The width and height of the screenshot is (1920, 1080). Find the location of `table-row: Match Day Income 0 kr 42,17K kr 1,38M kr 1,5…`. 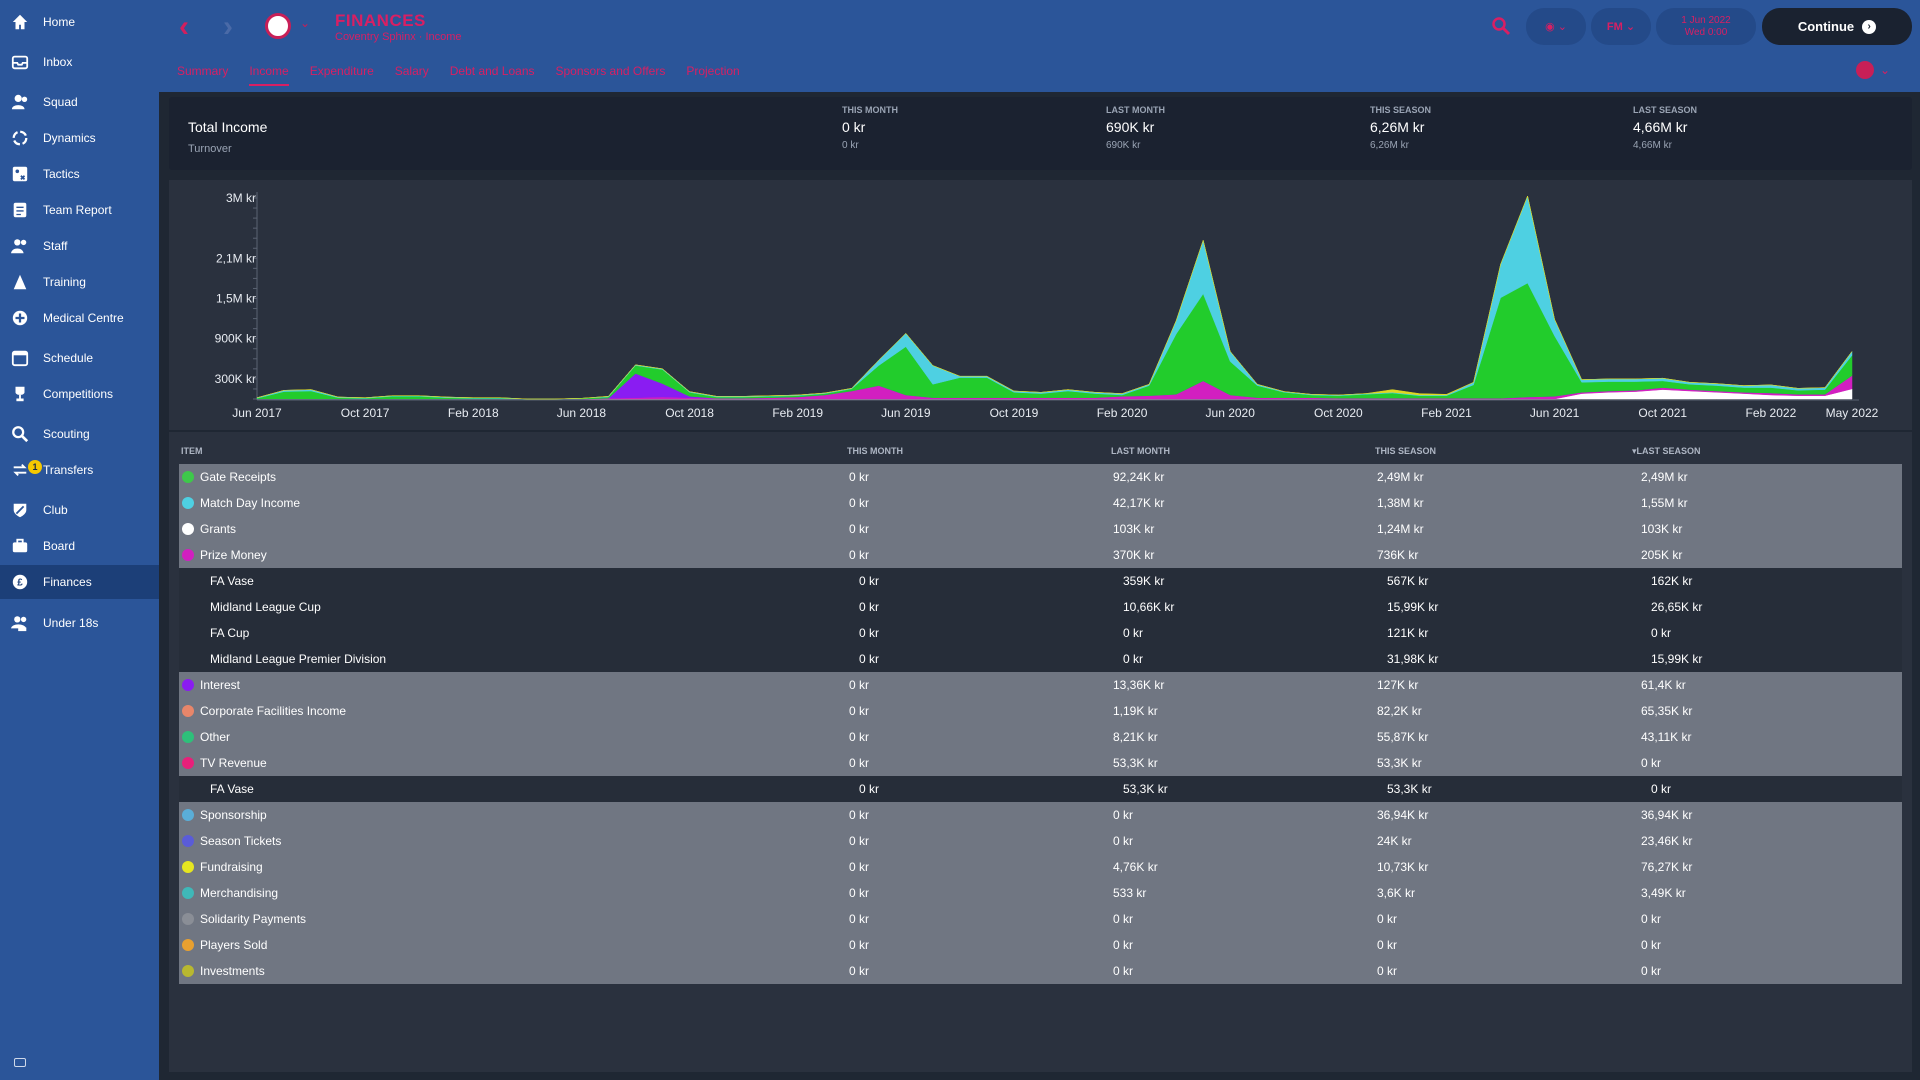

table-row: Match Day Income 0 kr 42,17K kr 1,38M kr 1,5… is located at coordinates (1040, 503).